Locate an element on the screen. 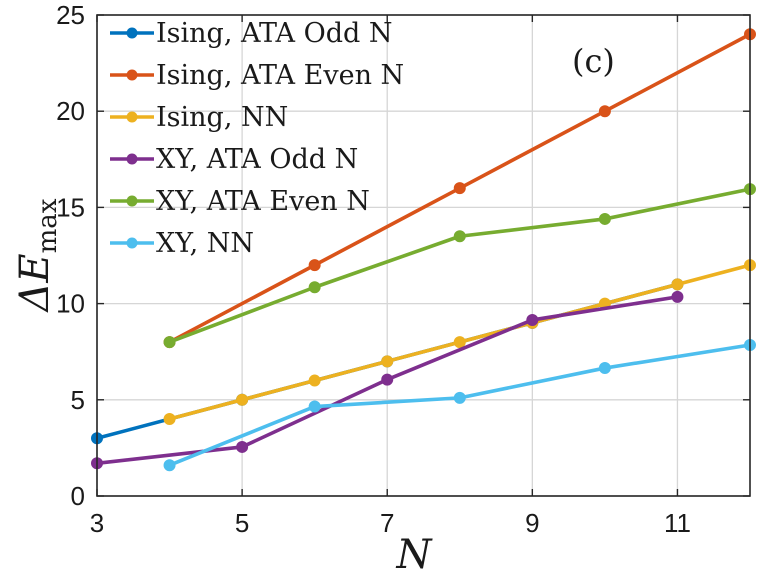 The width and height of the screenshot is (768, 576). y-axis-title: ΔEmax is located at coordinates (37, 255).